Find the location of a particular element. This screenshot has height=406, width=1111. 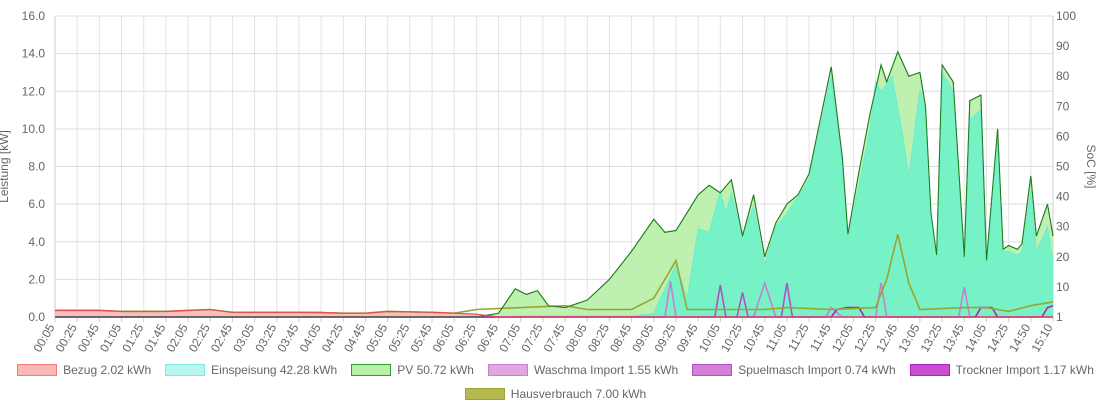

x-tick-label: 04:25 is located at coordinates (332, 337).